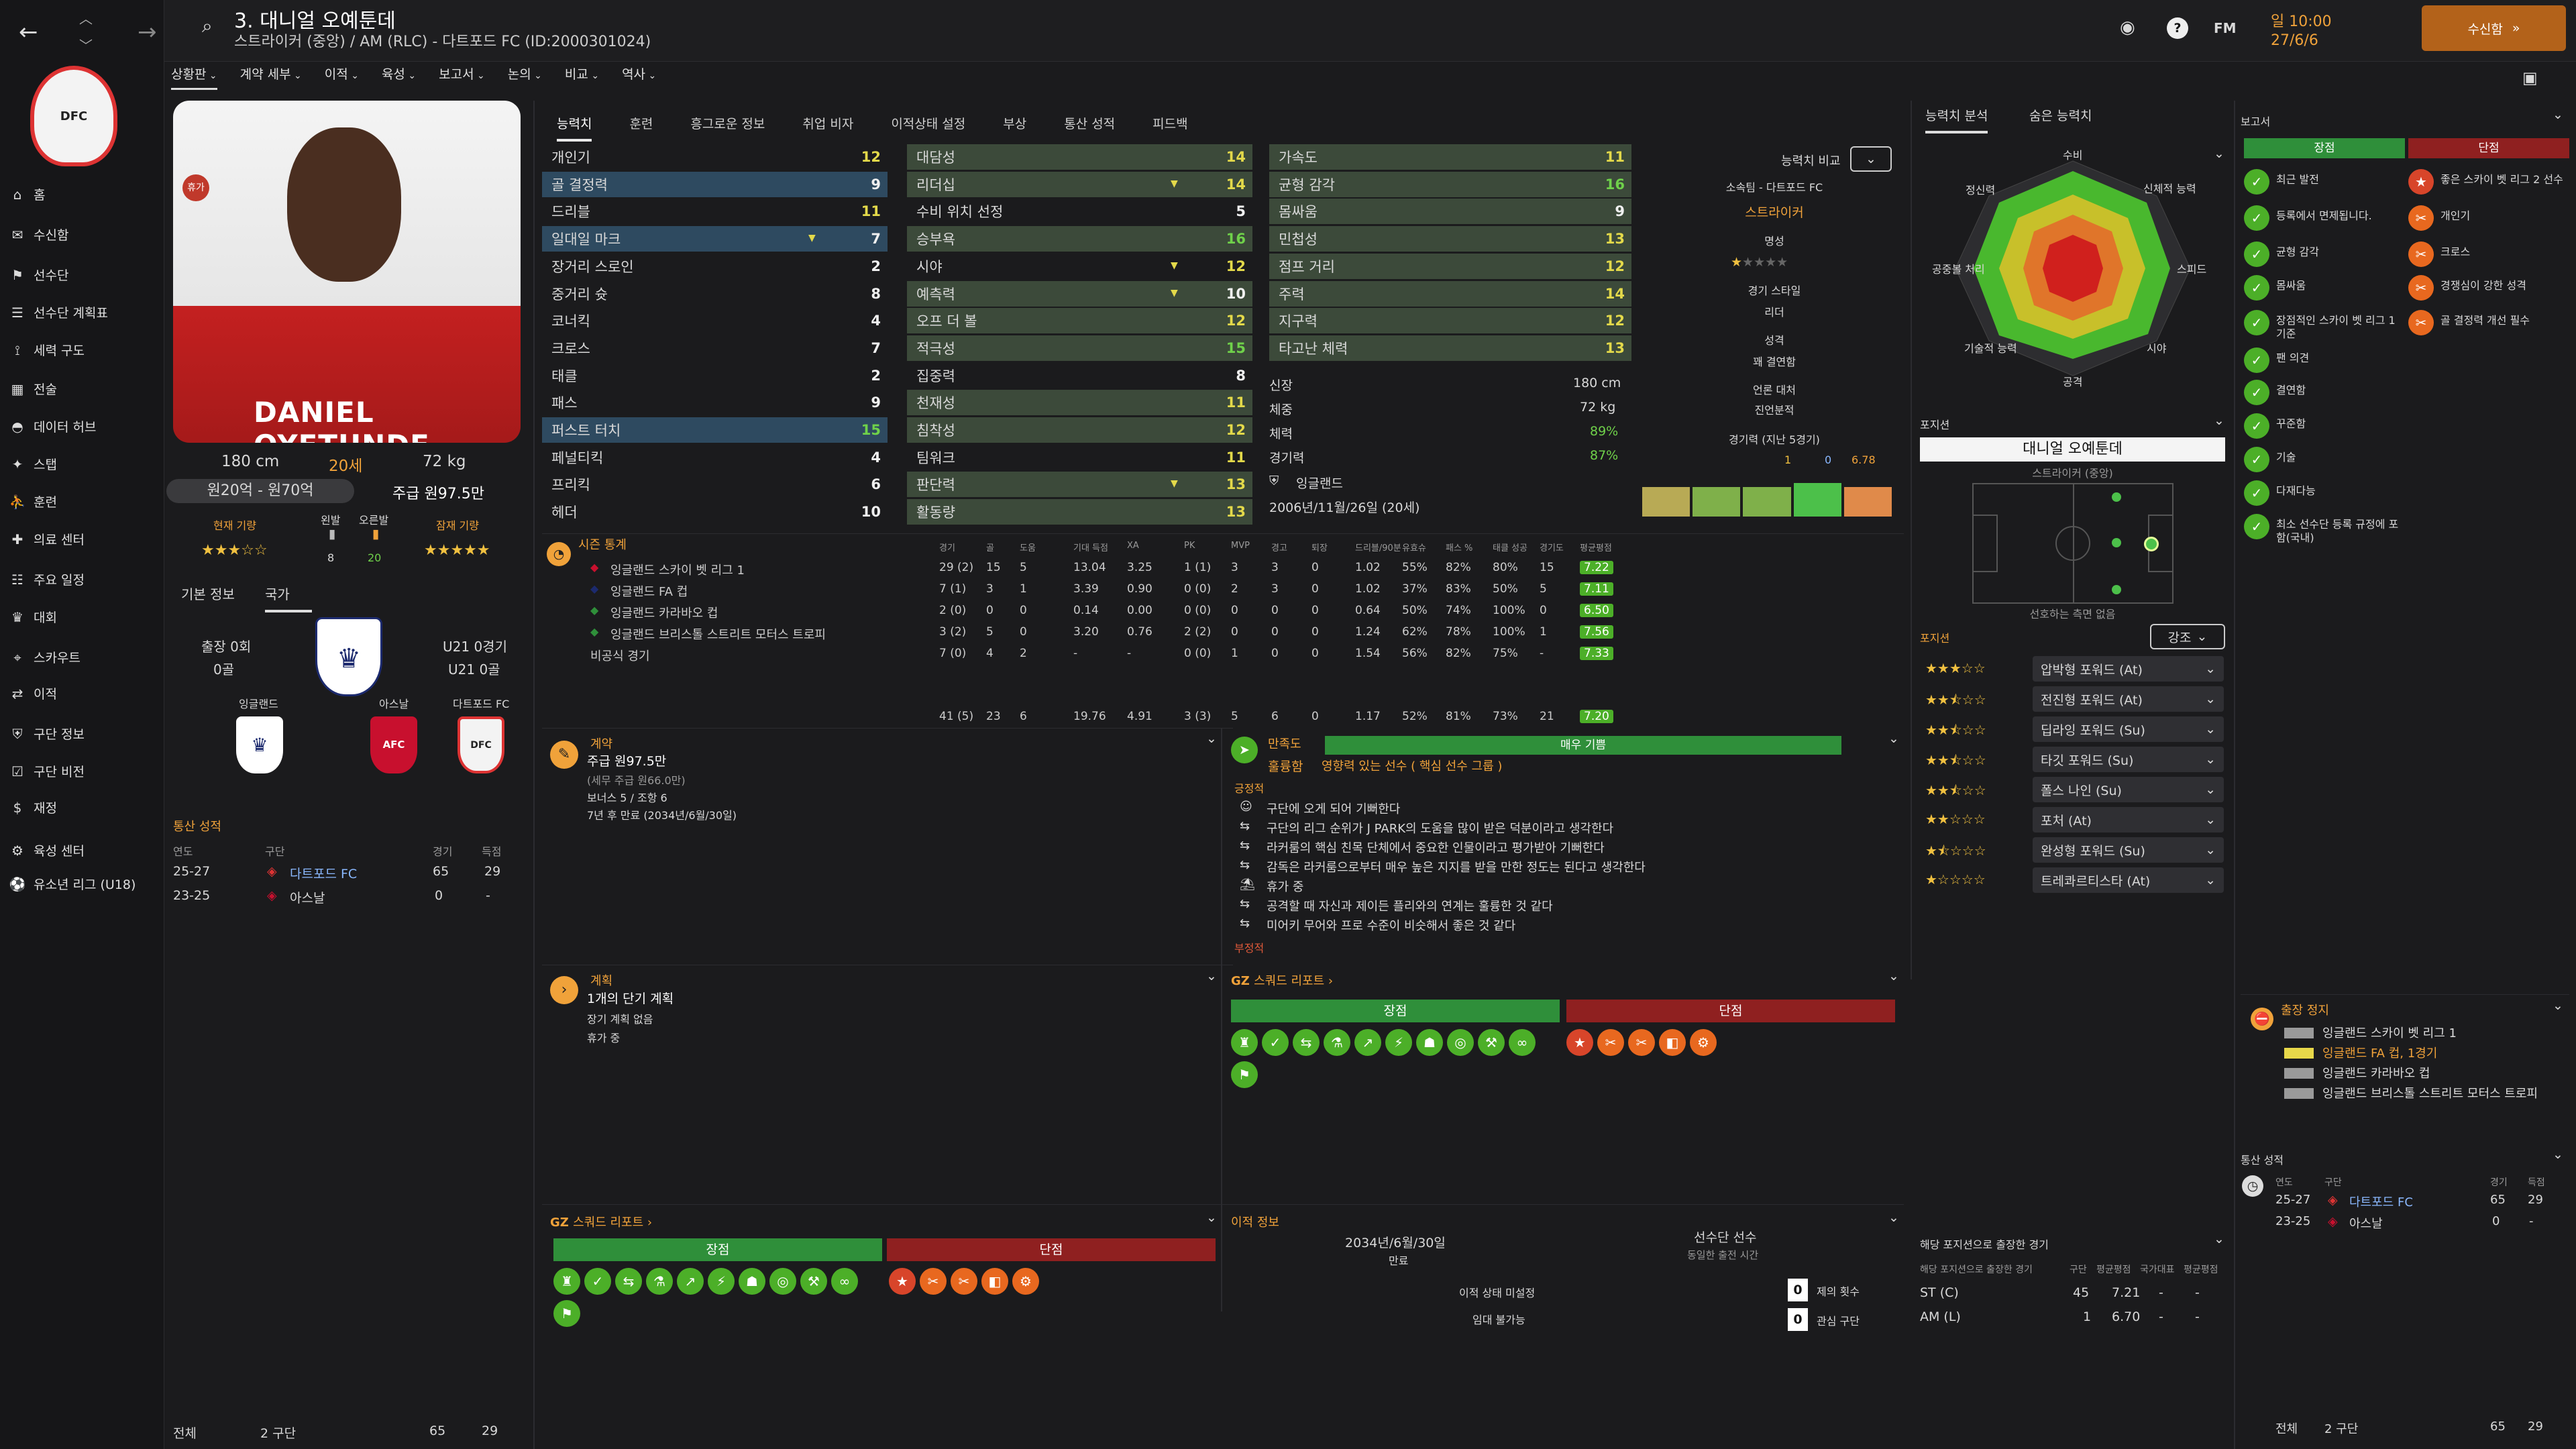  What do you see at coordinates (33, 389) in the screenshot?
I see `sidebar-item-5: ▦ 전술` at bounding box center [33, 389].